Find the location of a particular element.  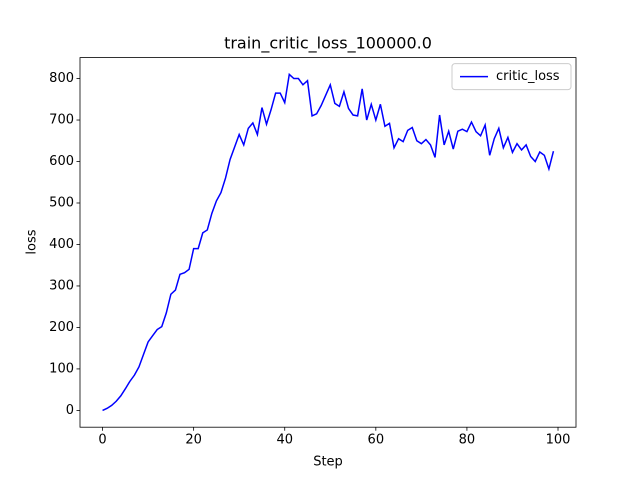

legend-box is located at coordinates (511, 77).